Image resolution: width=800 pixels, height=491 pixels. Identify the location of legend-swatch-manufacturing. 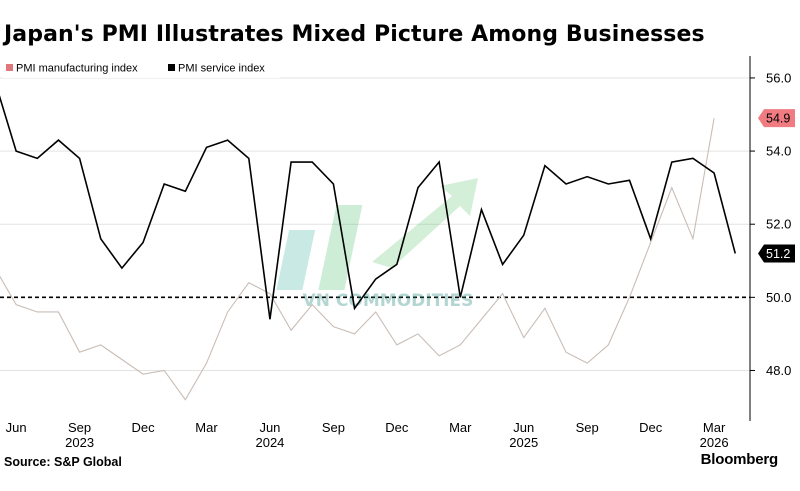
(9, 67).